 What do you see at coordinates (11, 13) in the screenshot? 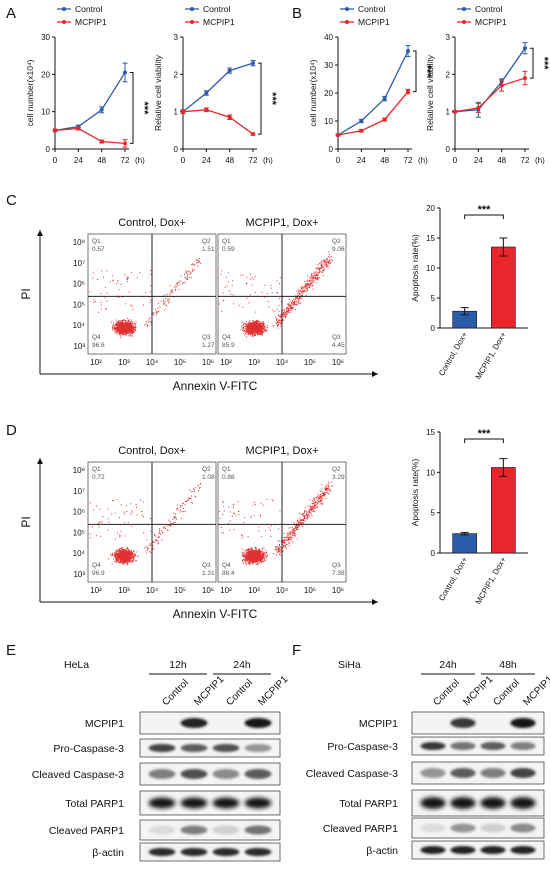
I see `panel-label-a: A` at bounding box center [11, 13].